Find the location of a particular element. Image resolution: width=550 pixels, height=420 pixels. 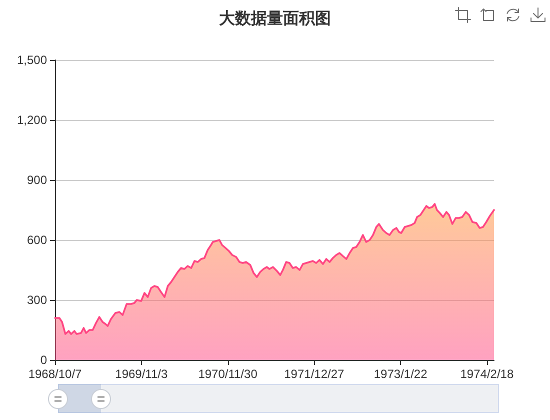

y-tick-label: 0 is located at coordinates (44, 360).